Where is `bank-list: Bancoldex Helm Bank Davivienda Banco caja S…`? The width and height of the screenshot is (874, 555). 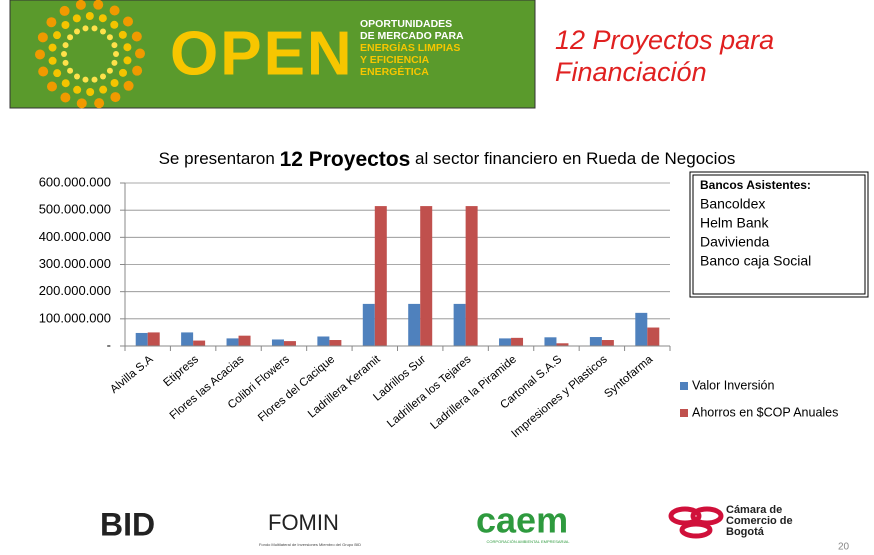 bank-list: Bancoldex Helm Bank Davivienda Banco caja S… is located at coordinates (755, 232).